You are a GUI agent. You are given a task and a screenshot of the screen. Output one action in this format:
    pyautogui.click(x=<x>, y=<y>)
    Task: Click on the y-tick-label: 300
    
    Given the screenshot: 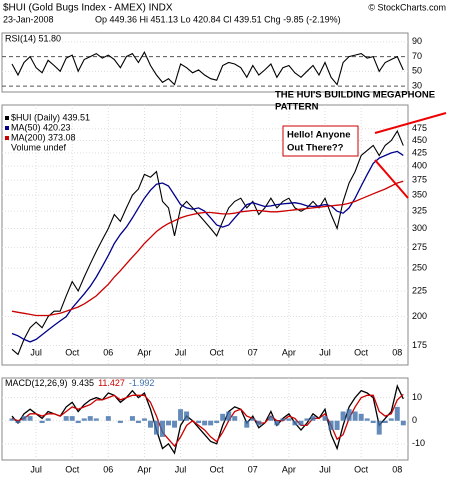 What is the action you would take?
    pyautogui.click(x=419, y=228)
    